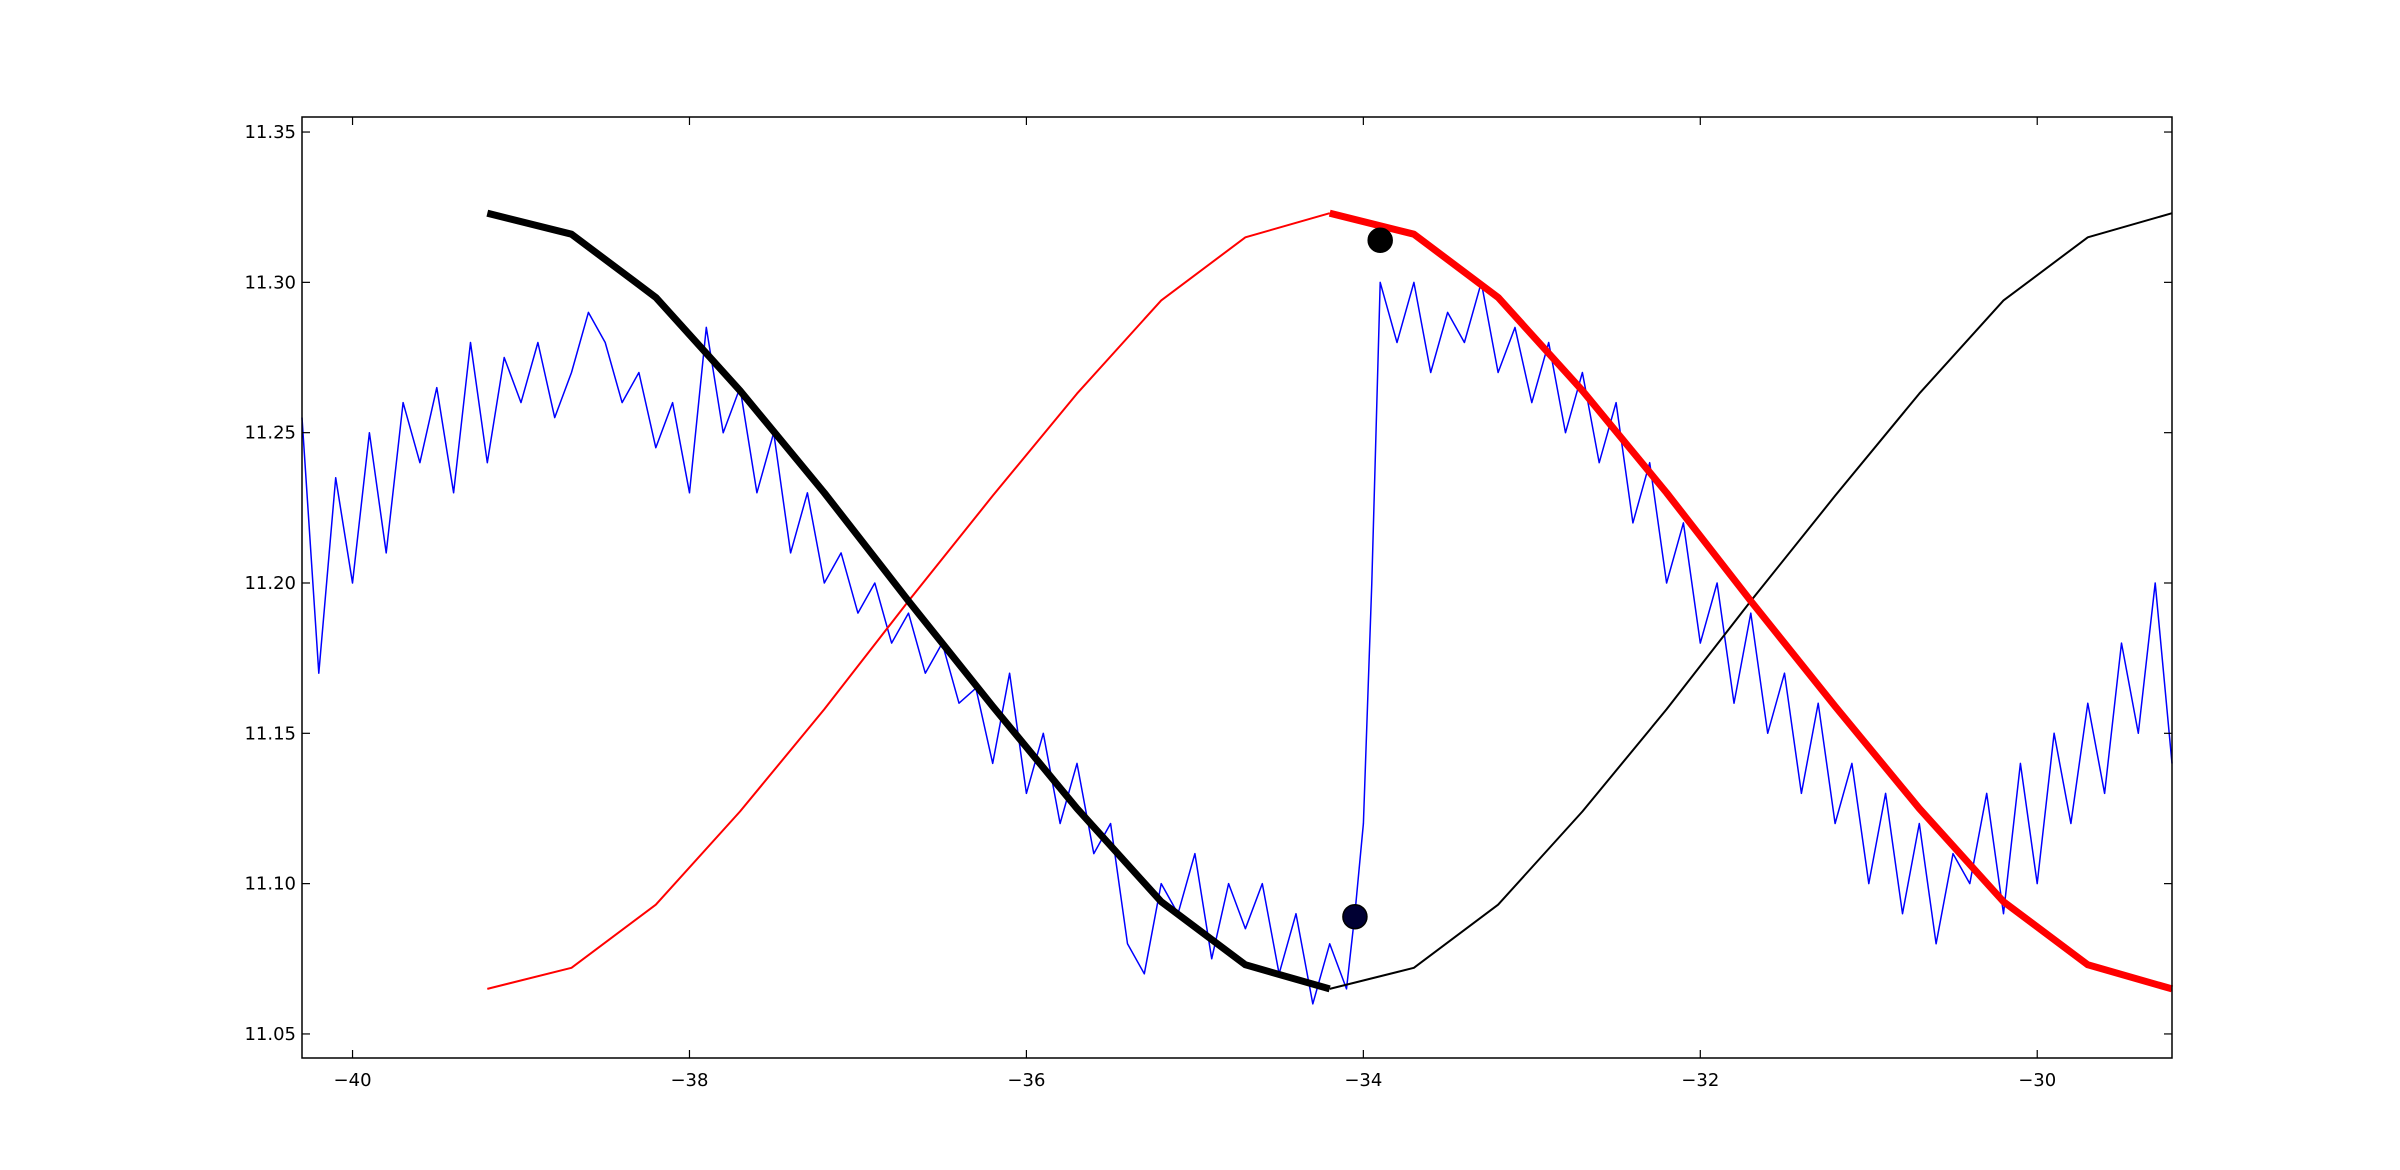 The image size is (2400, 1170). I want to click on x-tick-label-3: −36, so click(1026, 1080).